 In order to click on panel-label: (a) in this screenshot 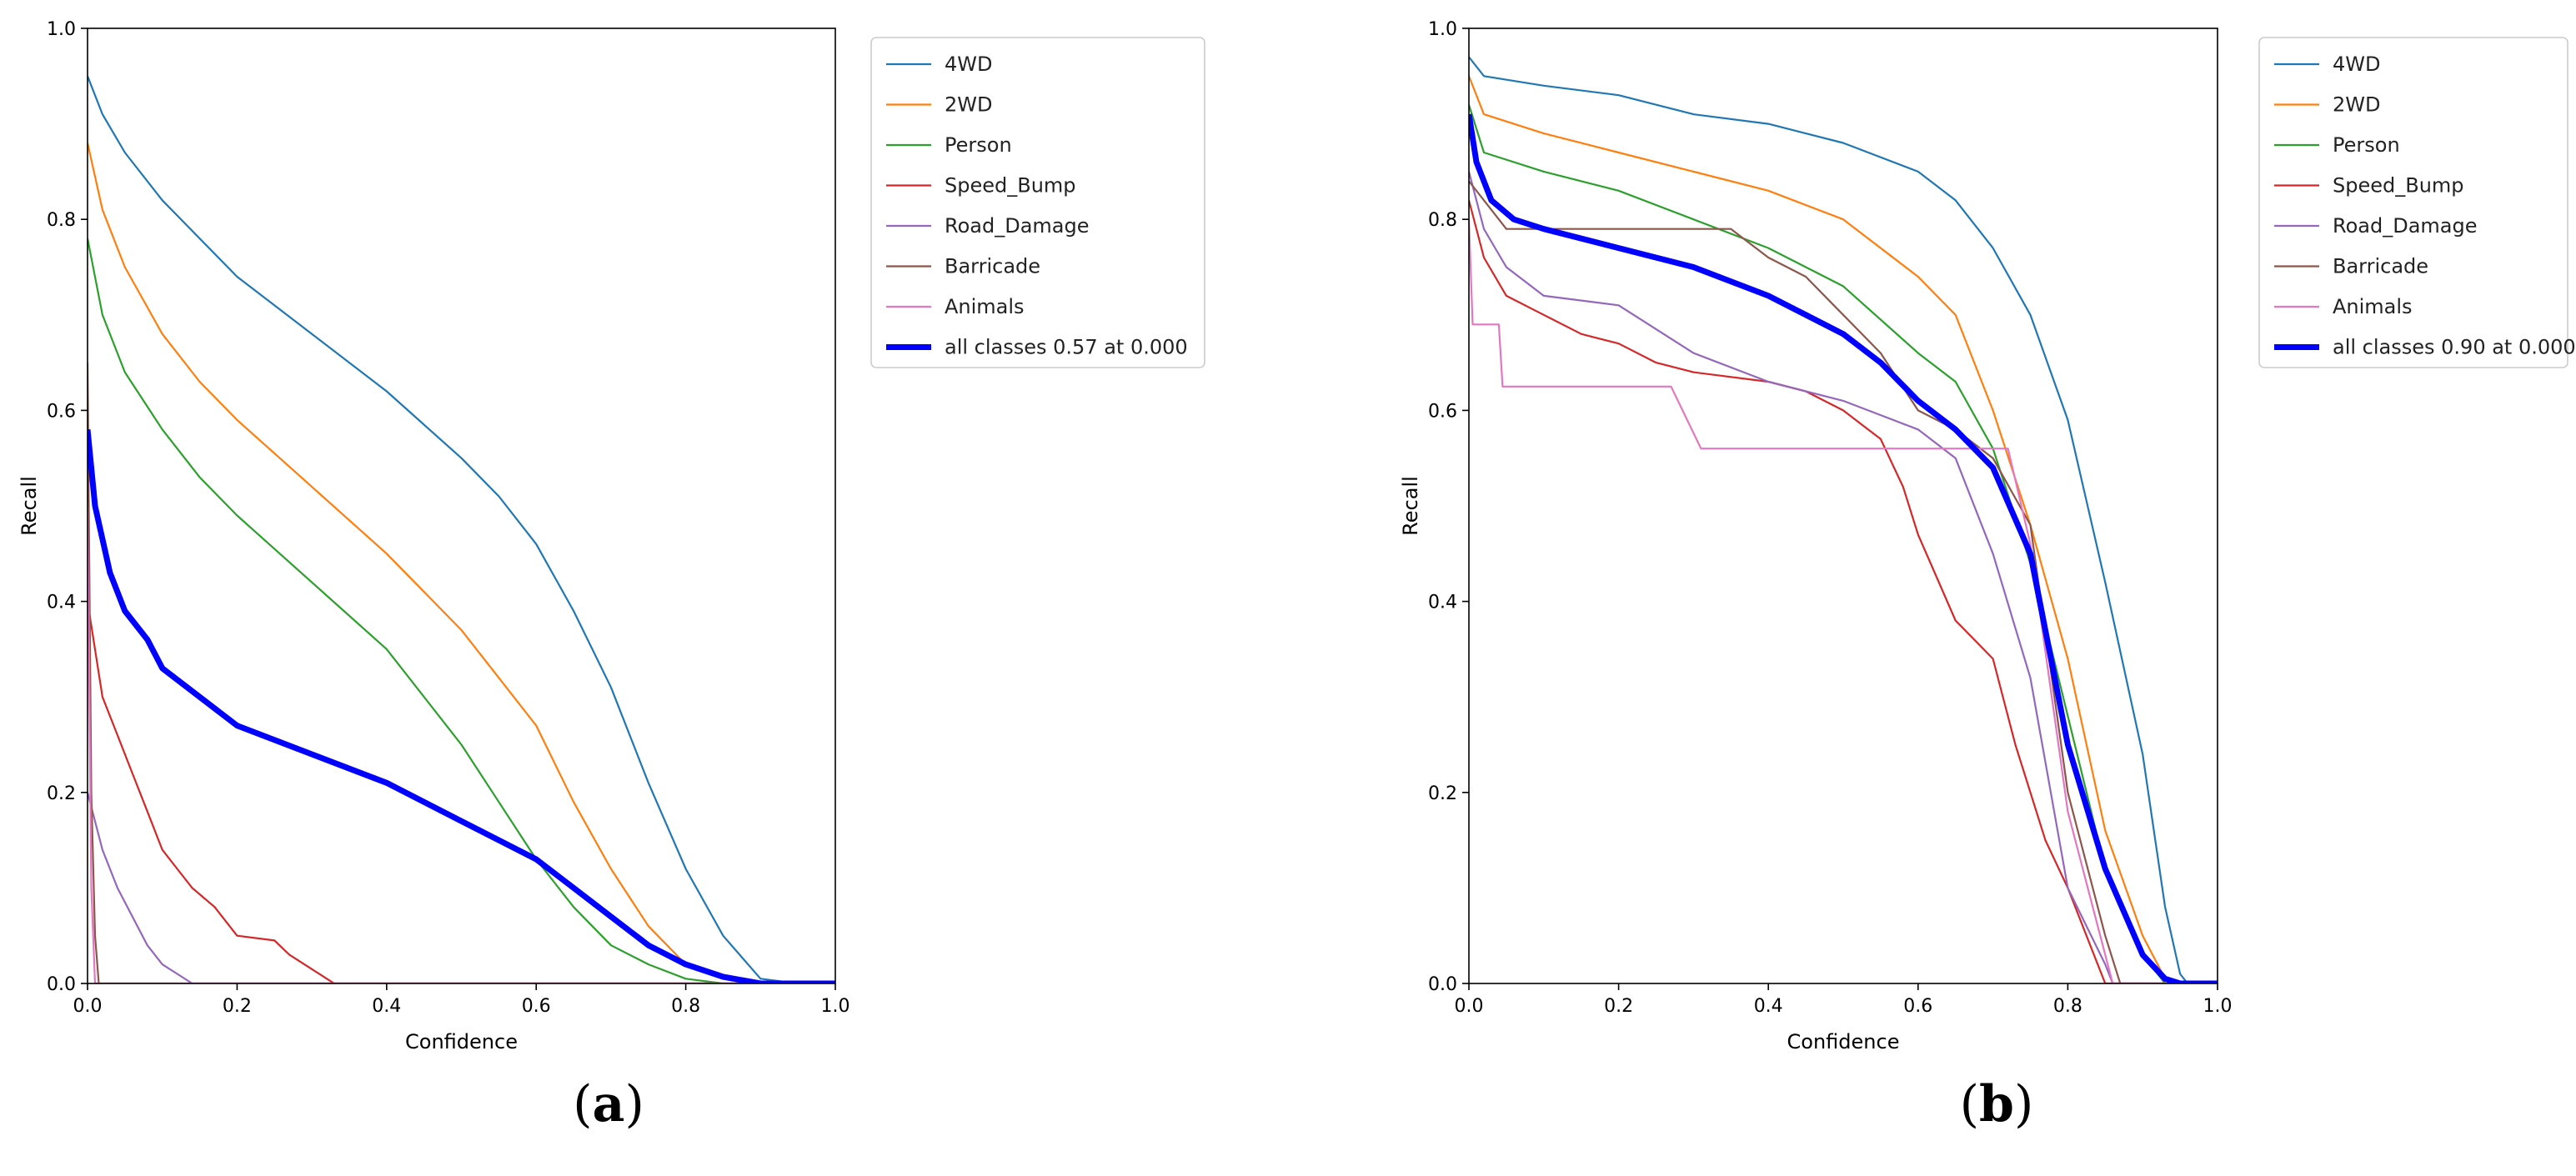, I will do `click(608, 1104)`.